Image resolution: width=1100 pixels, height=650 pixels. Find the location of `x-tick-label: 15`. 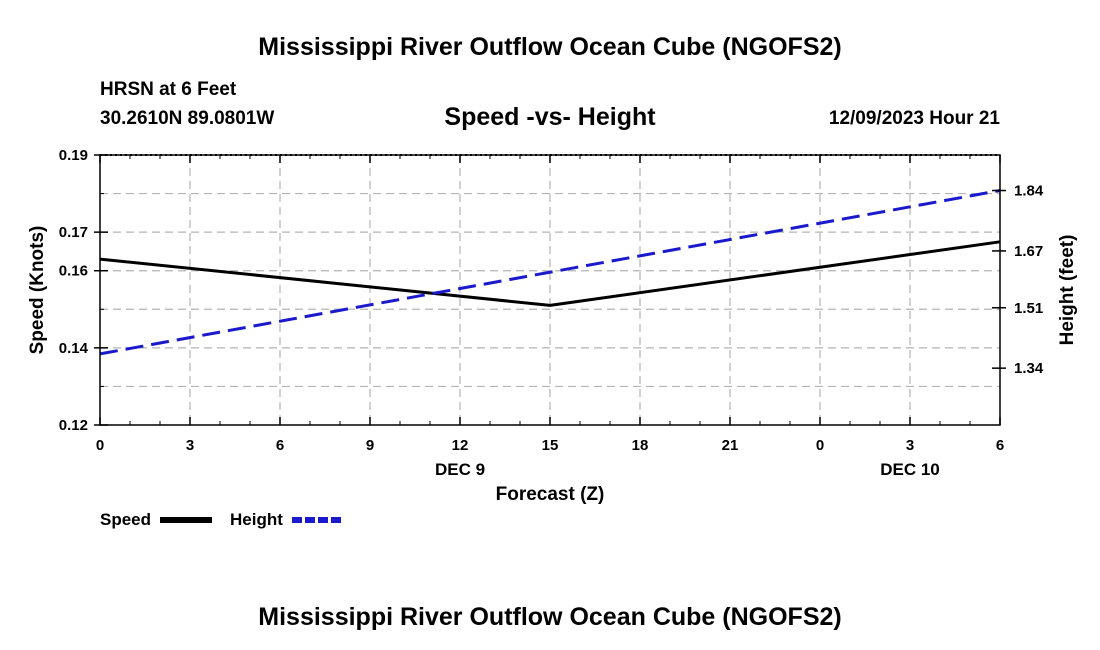

x-tick-label: 15 is located at coordinates (550, 445).